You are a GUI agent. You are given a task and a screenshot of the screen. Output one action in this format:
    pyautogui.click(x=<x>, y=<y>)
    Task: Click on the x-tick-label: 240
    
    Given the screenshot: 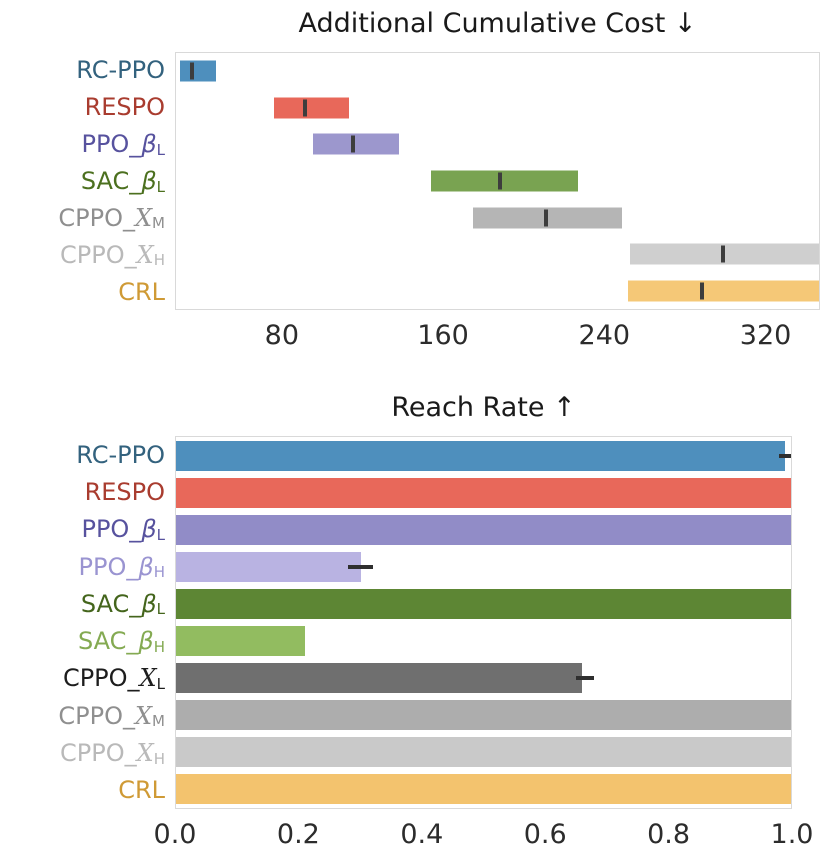 What is the action you would take?
    pyautogui.click(x=604, y=335)
    